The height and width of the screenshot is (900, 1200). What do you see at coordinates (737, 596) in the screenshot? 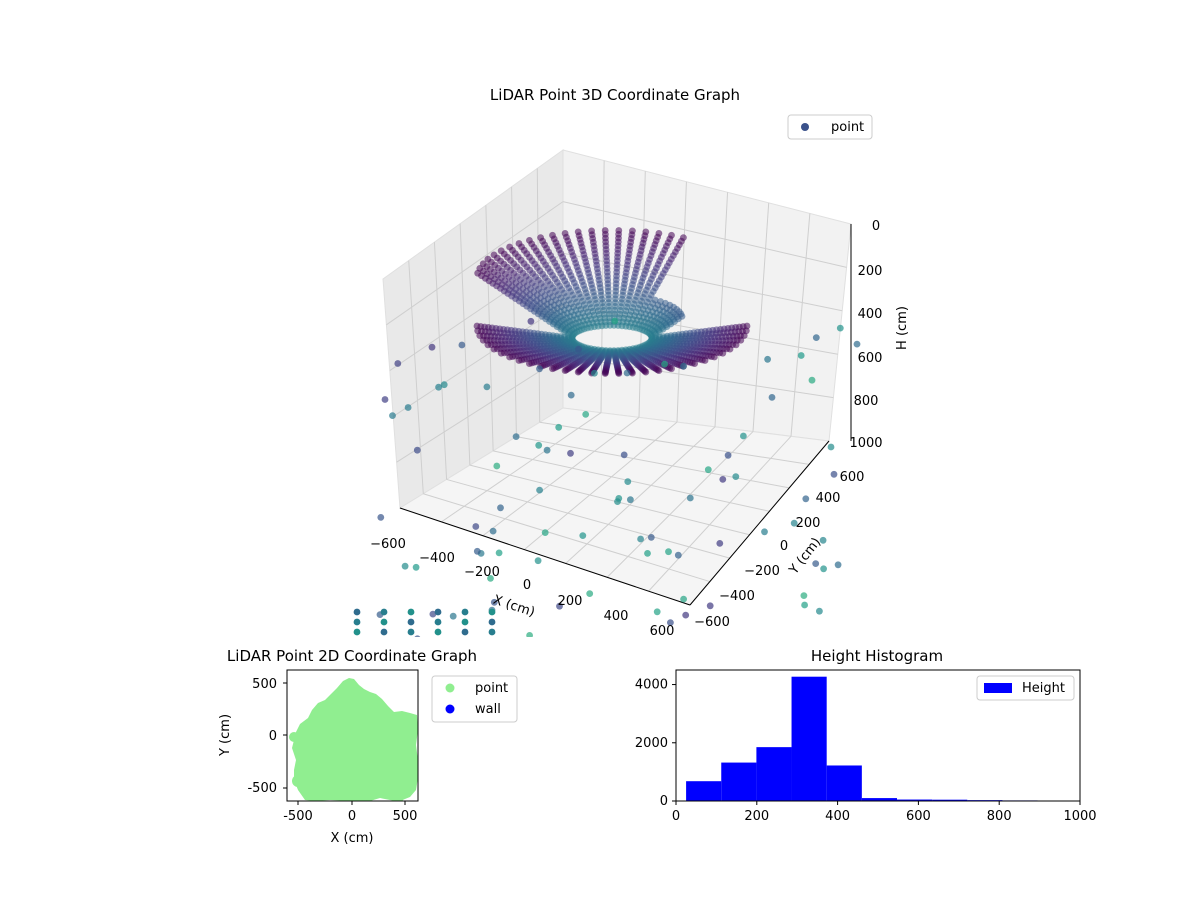
I see `y-tick-label: −400` at bounding box center [737, 596].